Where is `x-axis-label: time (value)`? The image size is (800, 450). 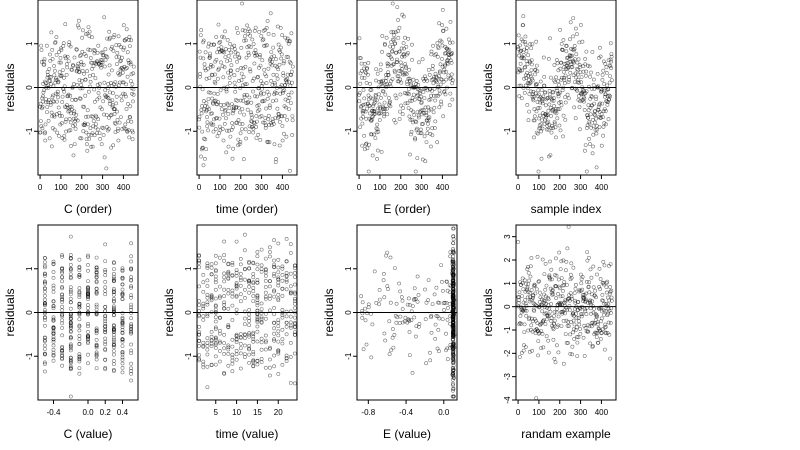
x-axis-label: time (value) is located at coordinates (247, 434).